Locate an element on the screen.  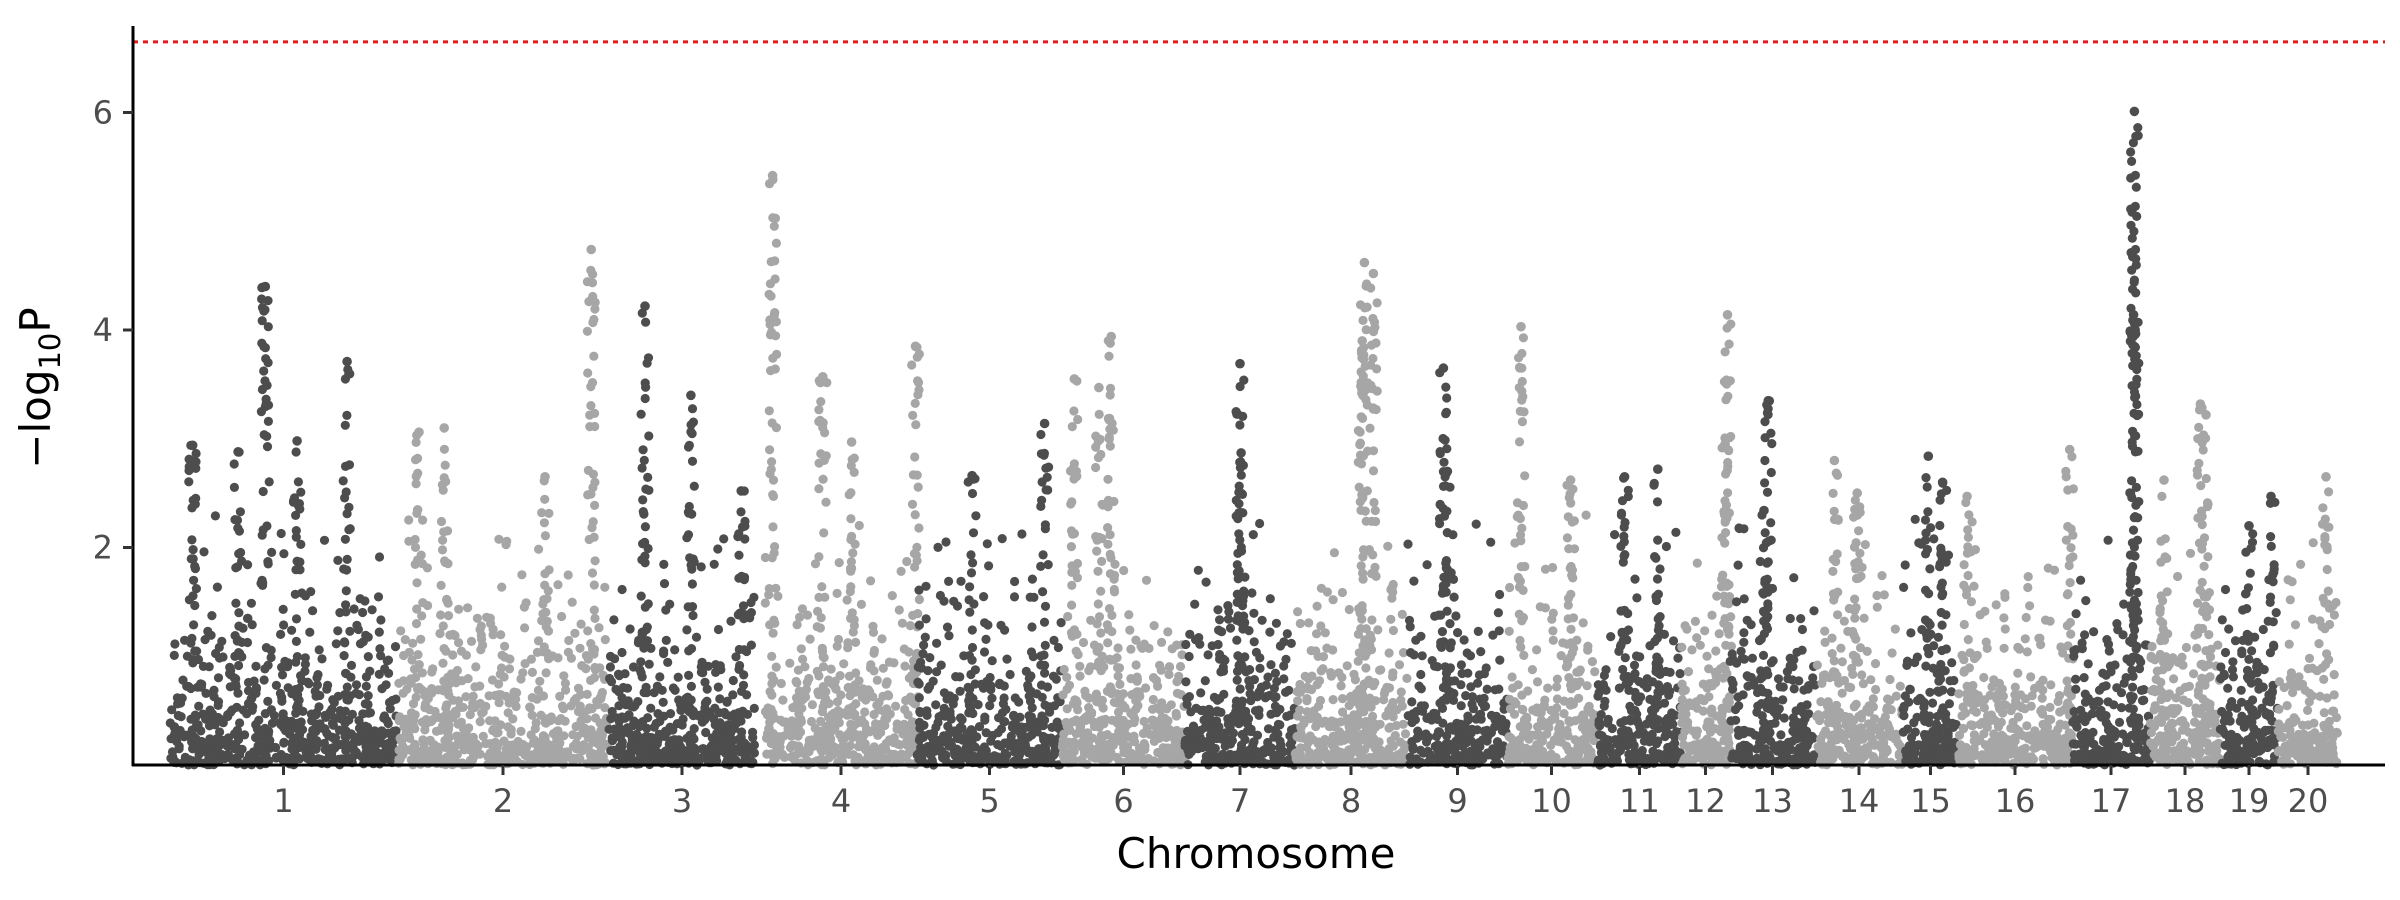
chromosome-2-points is located at coordinates (503, 507).